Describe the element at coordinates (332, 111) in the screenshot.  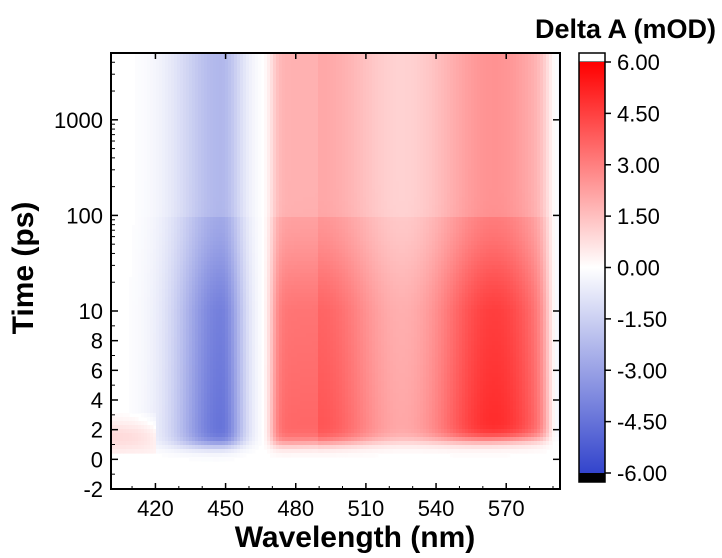
I see `heatmap-cell-2038` at that location.